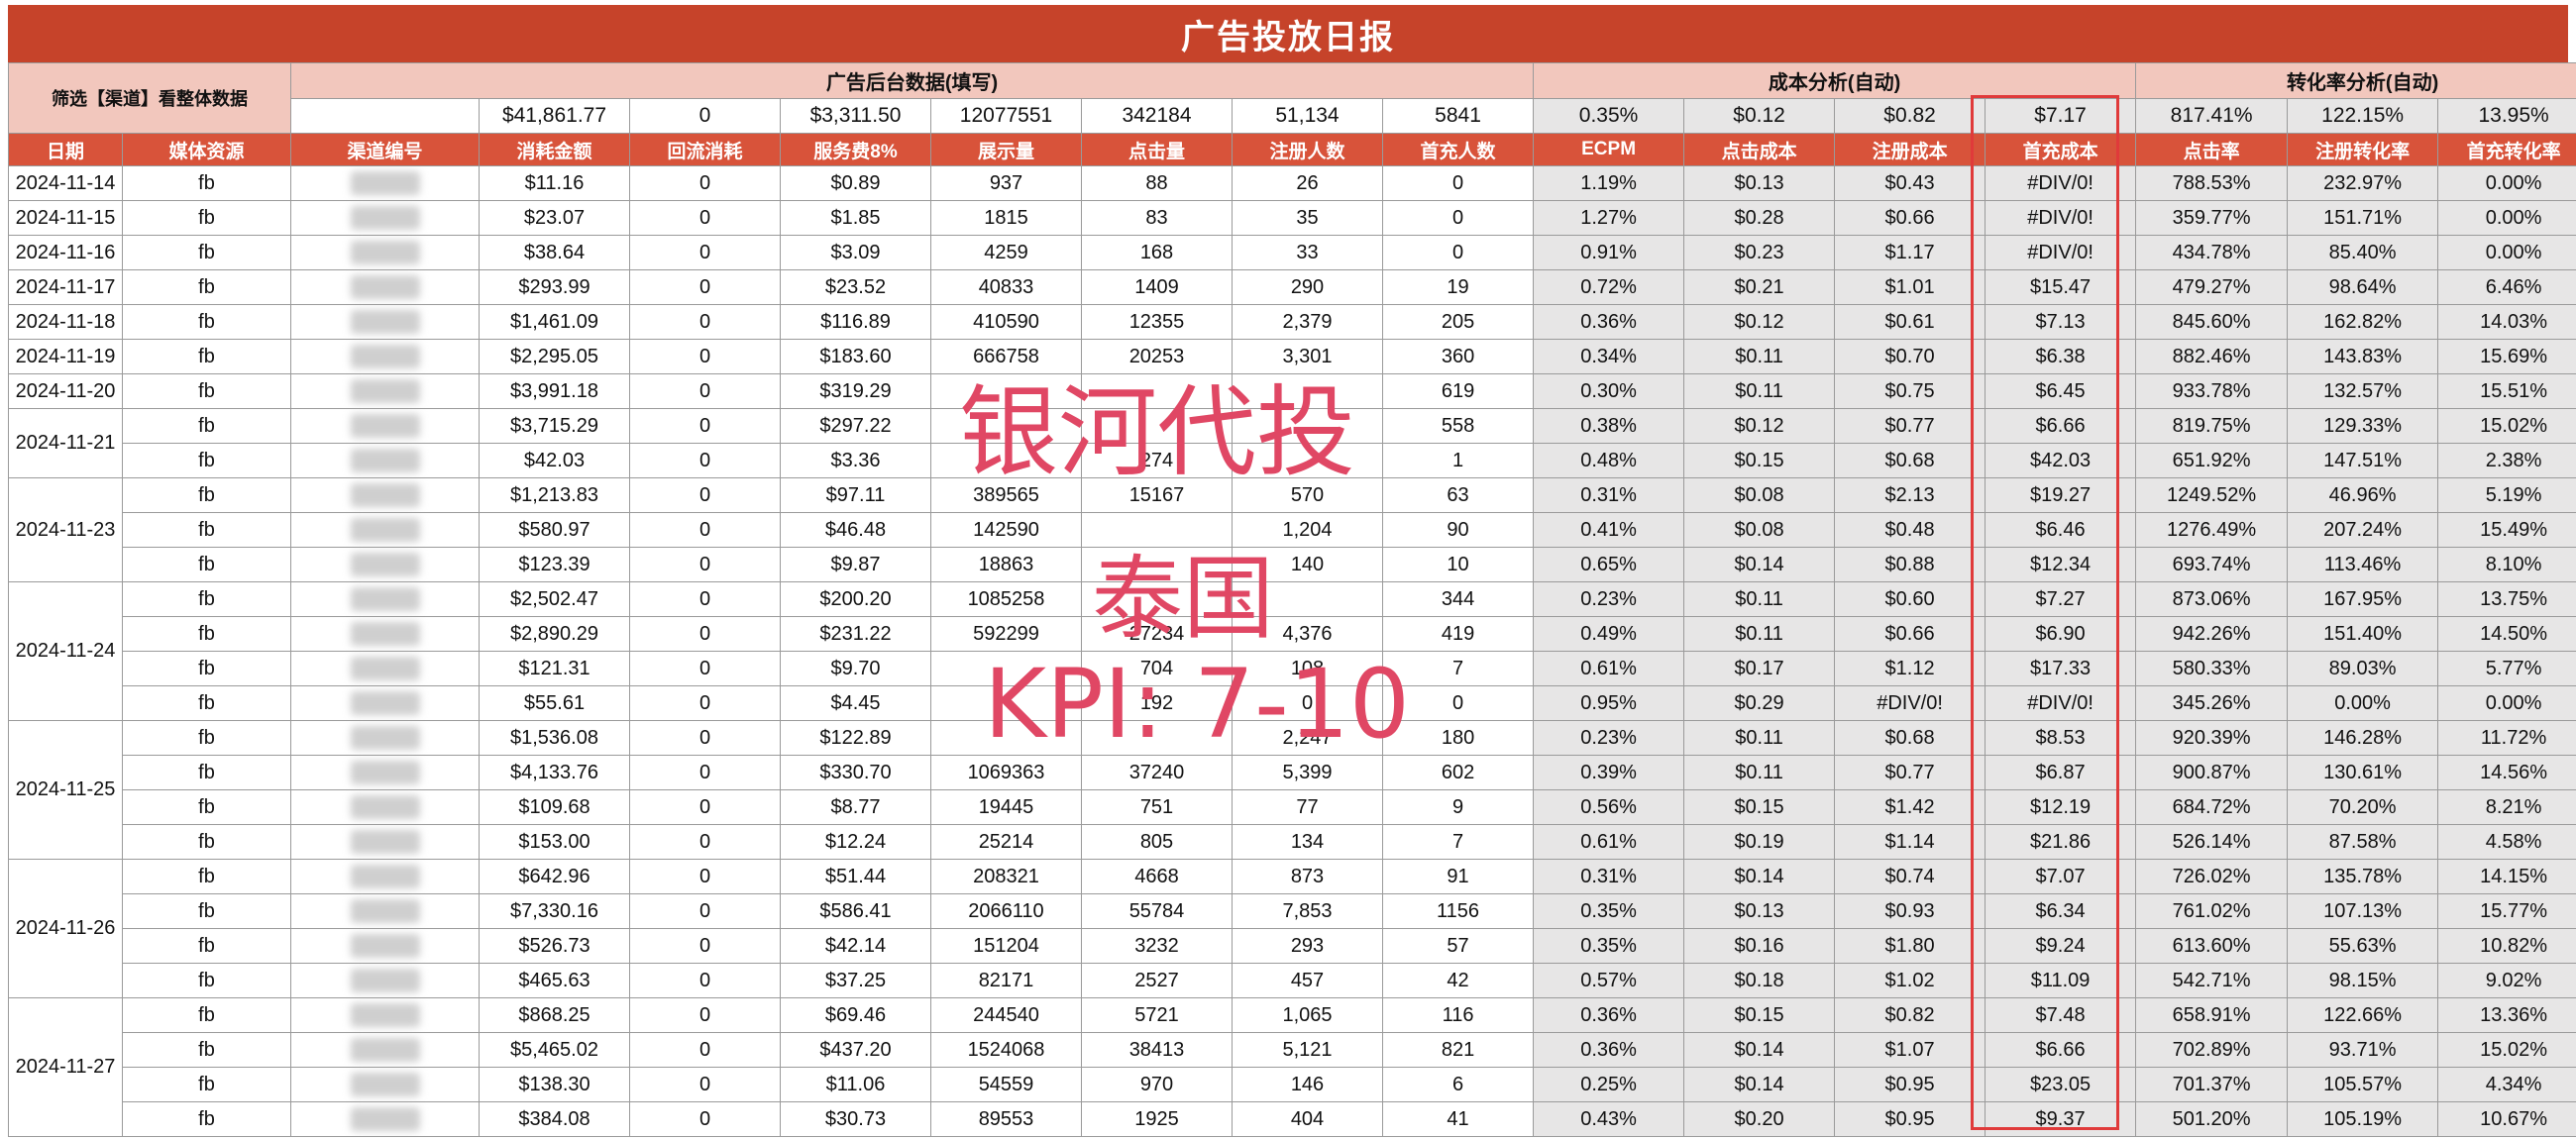 The width and height of the screenshot is (2576, 1139). What do you see at coordinates (2507, 287) in the screenshot?
I see `data-cell: 6.46%` at bounding box center [2507, 287].